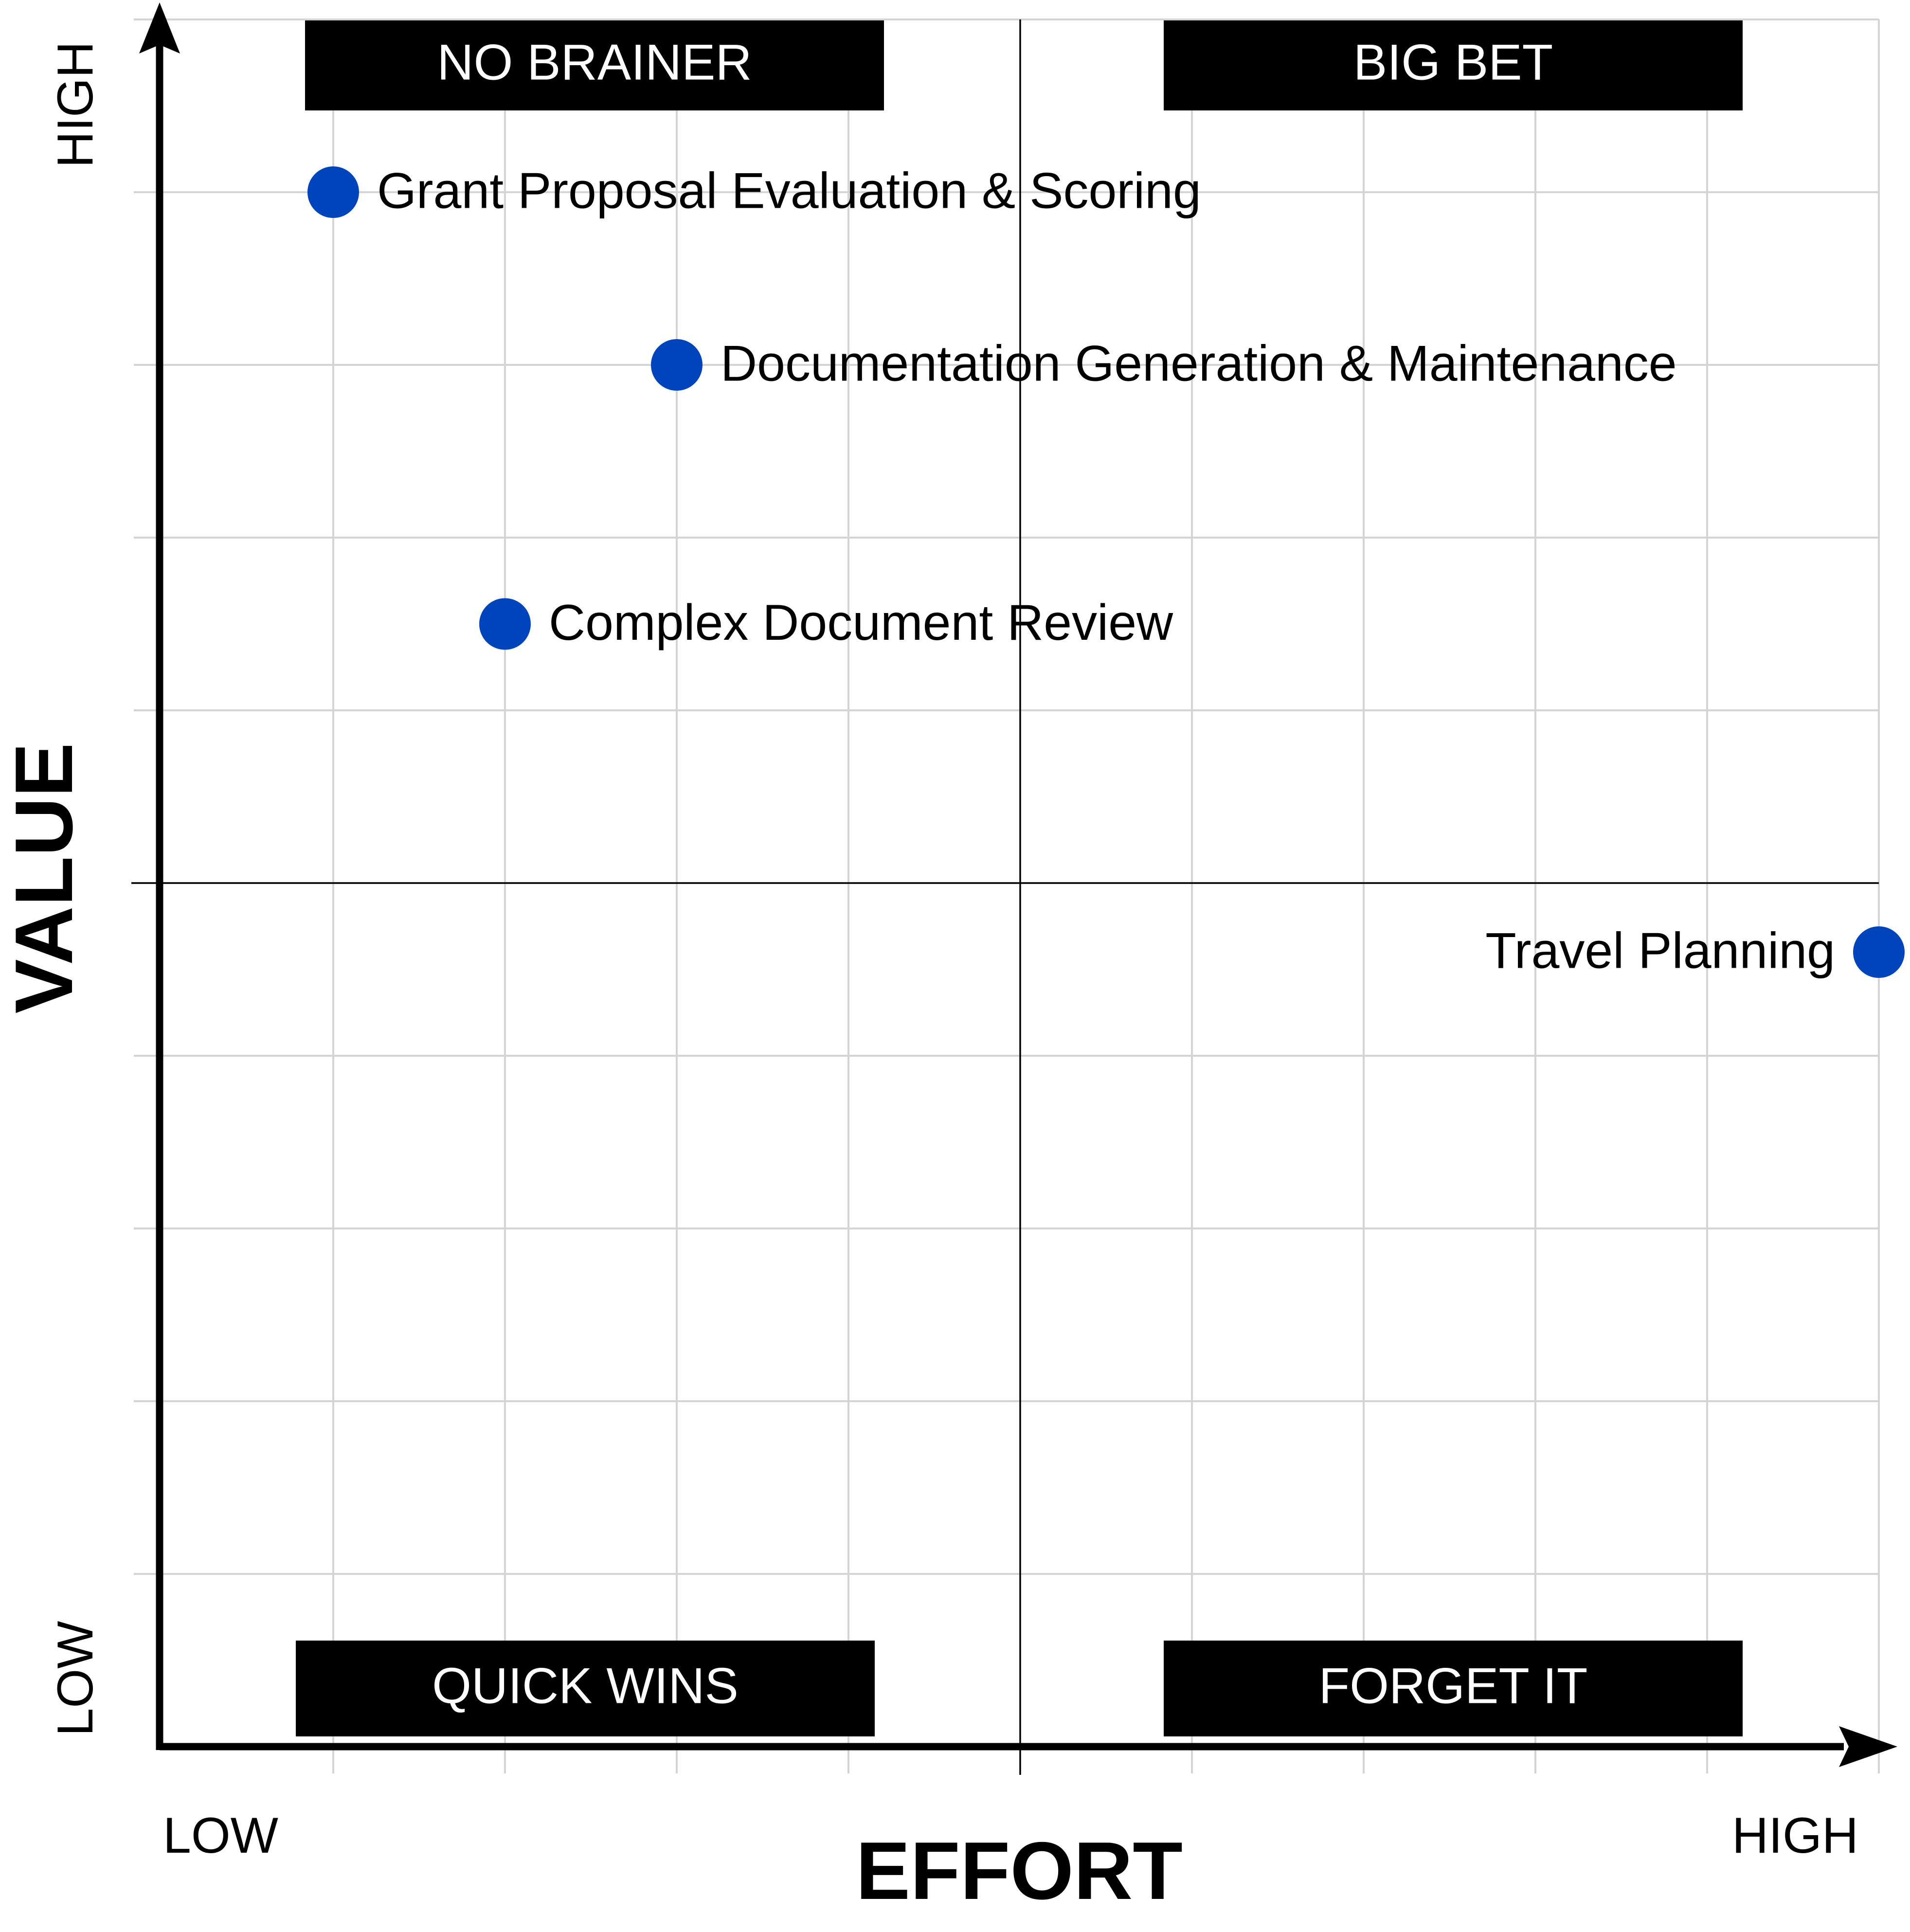  What do you see at coordinates (1795, 1836) in the screenshot?
I see `x-high-label: HIGH` at bounding box center [1795, 1836].